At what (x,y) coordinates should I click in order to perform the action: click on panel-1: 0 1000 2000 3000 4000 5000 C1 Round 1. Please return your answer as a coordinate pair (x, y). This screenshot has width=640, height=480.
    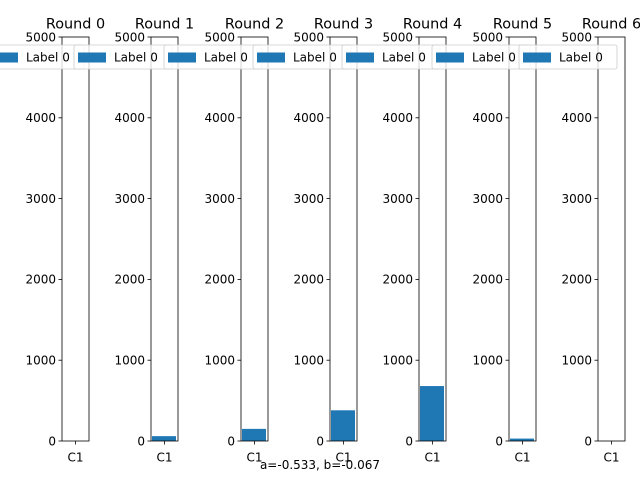
    Looking at the image, I should click on (154, 241).